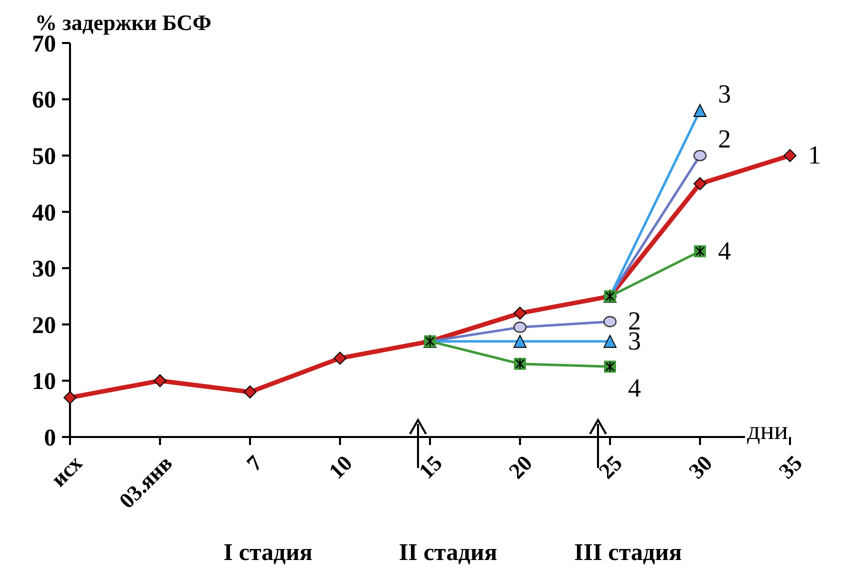  What do you see at coordinates (430, 467) in the screenshot?
I see `x-tick-label: 15` at bounding box center [430, 467].